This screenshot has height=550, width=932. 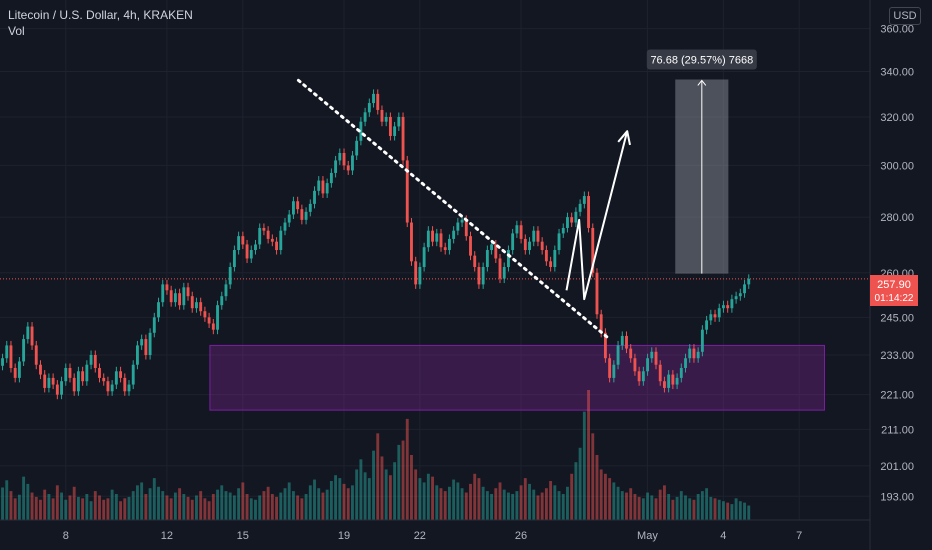 I want to click on demand-zone, so click(x=517, y=377).